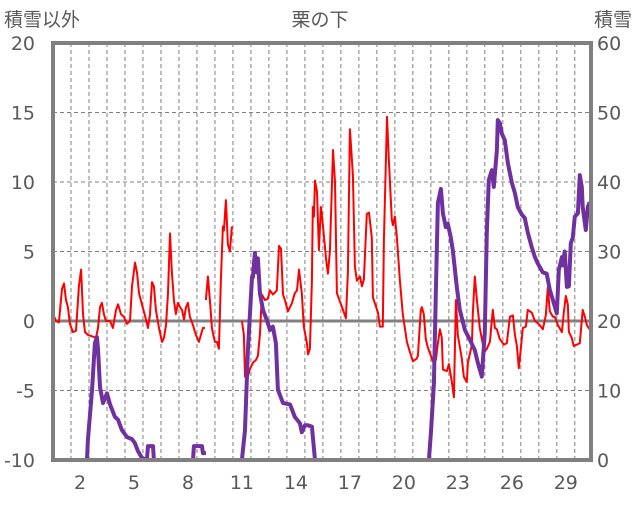  I want to click on left-tick-label: 5, so click(29, 253).